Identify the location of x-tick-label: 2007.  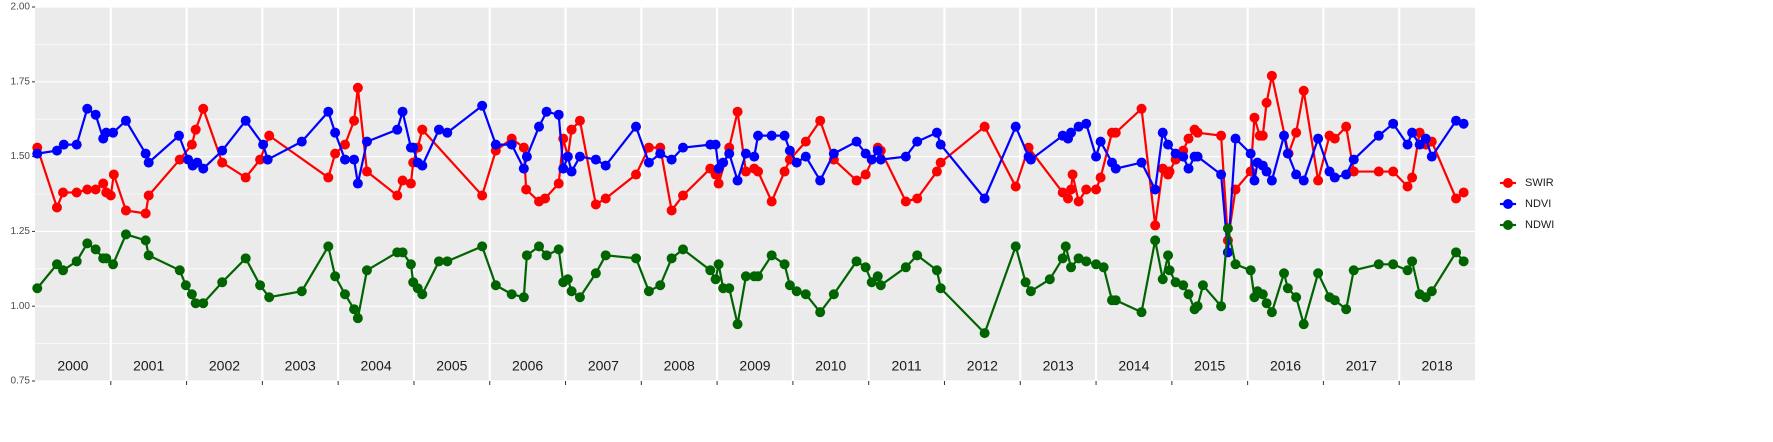
(603, 366).